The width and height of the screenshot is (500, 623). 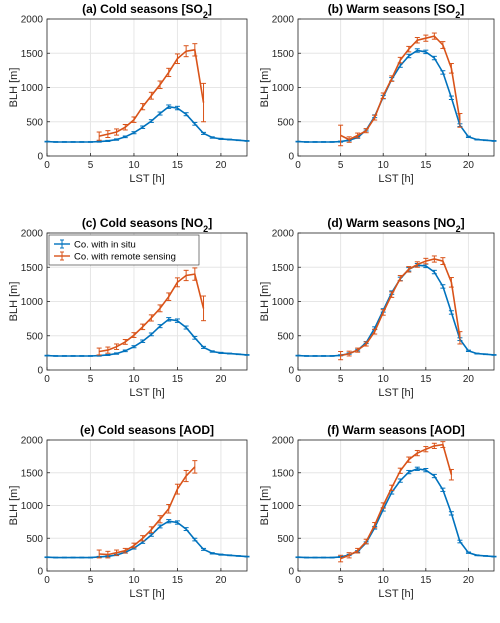 I want to click on panel-title-main: (d) Warm seasons [NO, so click(x=391, y=223).